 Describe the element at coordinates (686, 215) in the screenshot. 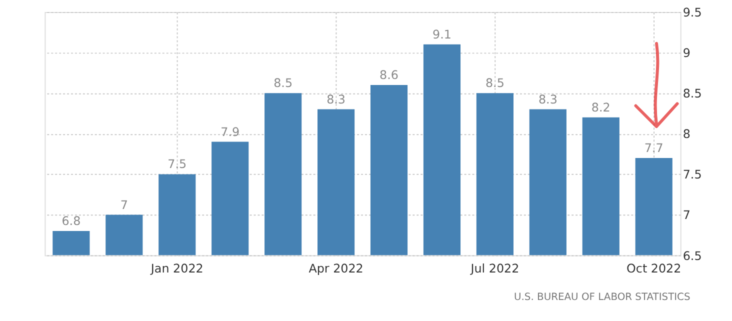

I see `y-tick-label: 7` at that location.